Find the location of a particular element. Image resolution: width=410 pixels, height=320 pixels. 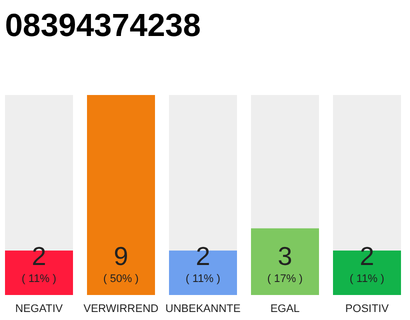

data-label: 3 is located at coordinates (285, 256).